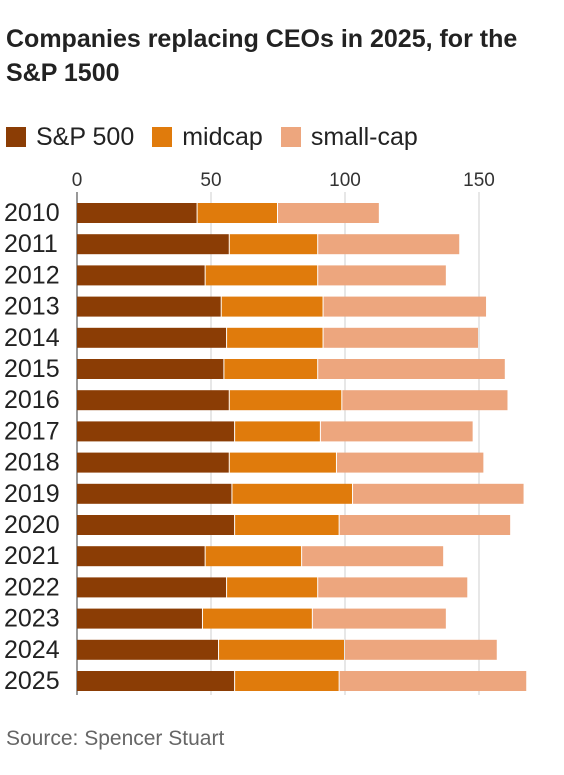  I want to click on bar-segment-sp500-2025, so click(156, 681).